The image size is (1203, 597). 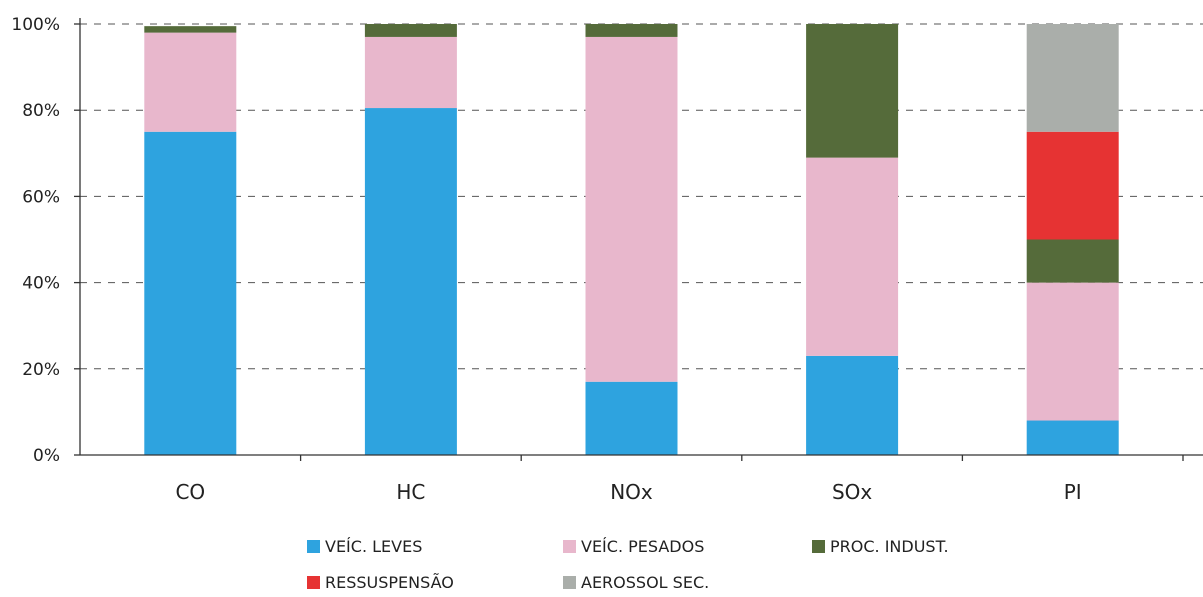 I want to click on legend-label: AEROSSOL SEC., so click(x=645, y=582).